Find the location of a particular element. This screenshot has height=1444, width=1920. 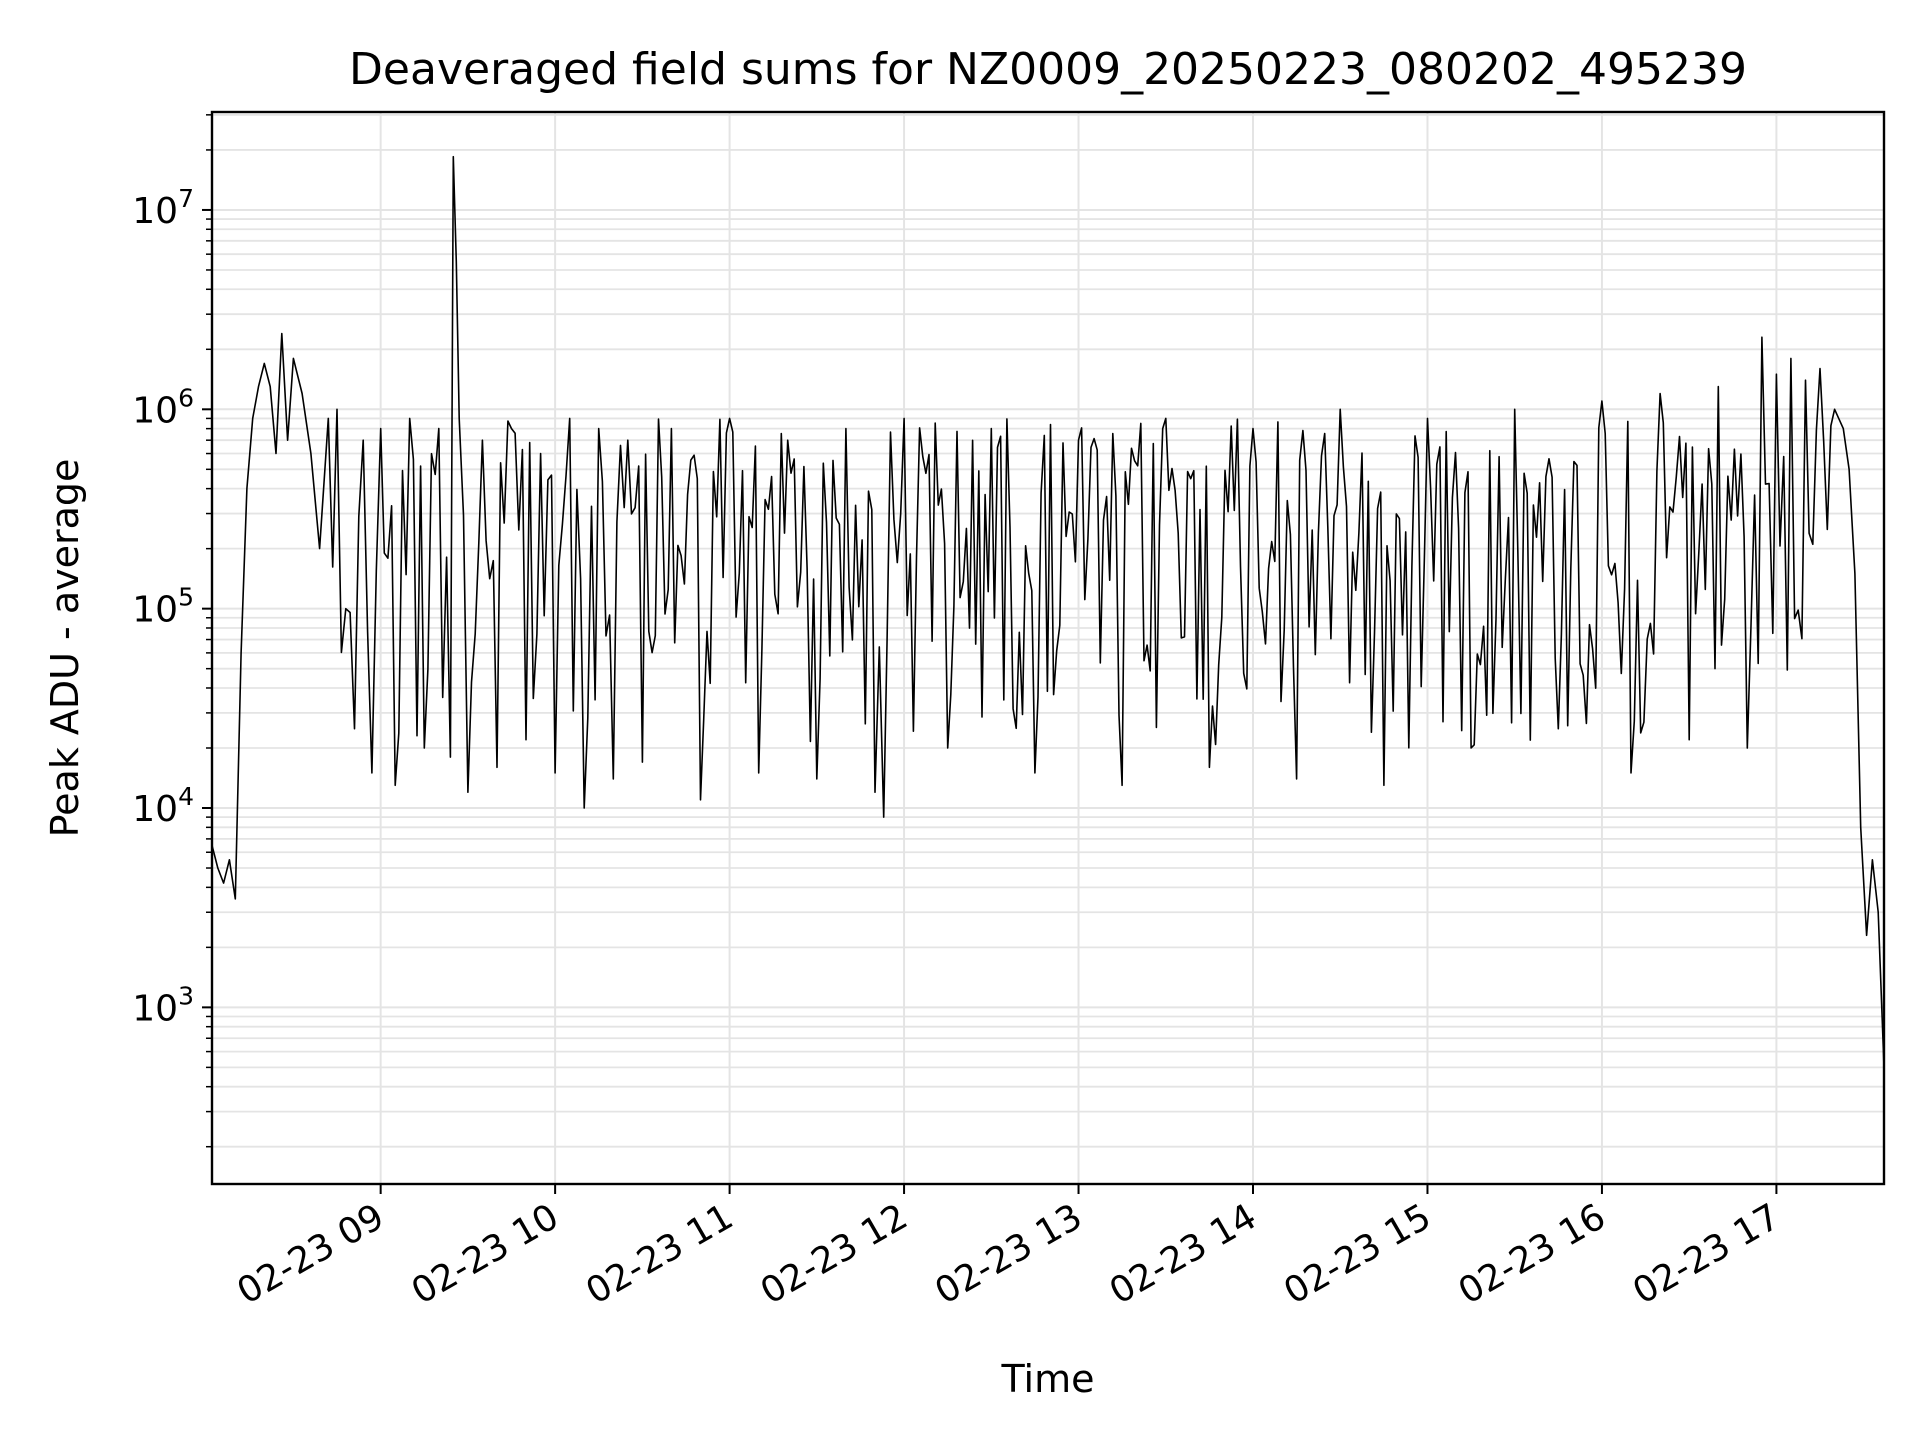

y-tick-exponent: 6 is located at coordinates (186, 397).